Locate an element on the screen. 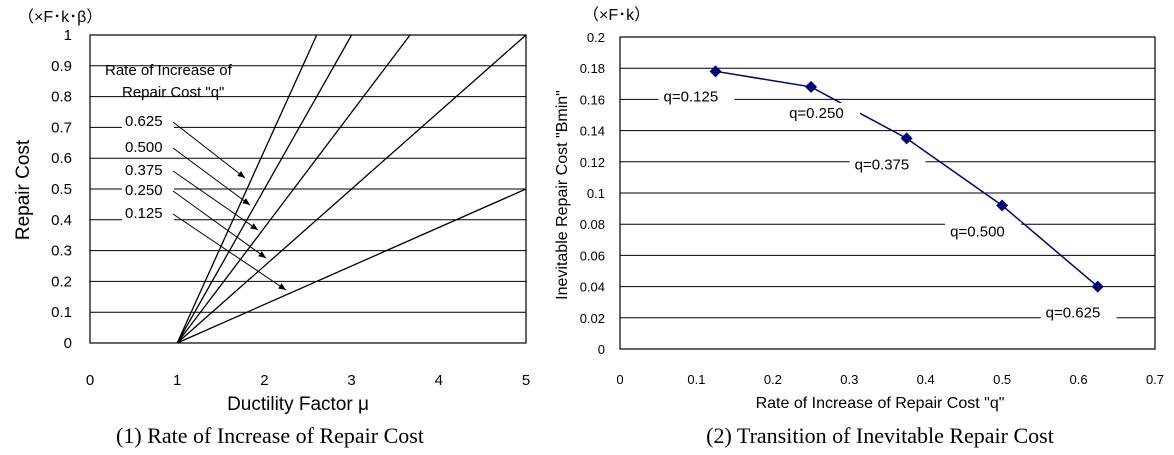 This screenshot has height=455, width=1174. chart2-y-tick-label: 0.08 is located at coordinates (592, 224).